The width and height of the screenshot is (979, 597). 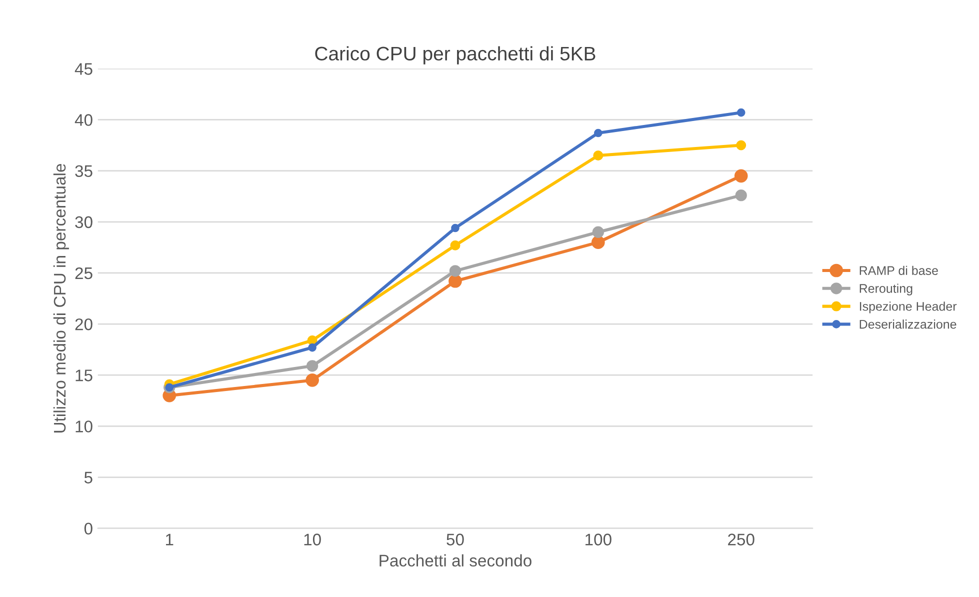 What do you see at coordinates (455, 540) in the screenshot?
I see `x-tick-label: 50` at bounding box center [455, 540].